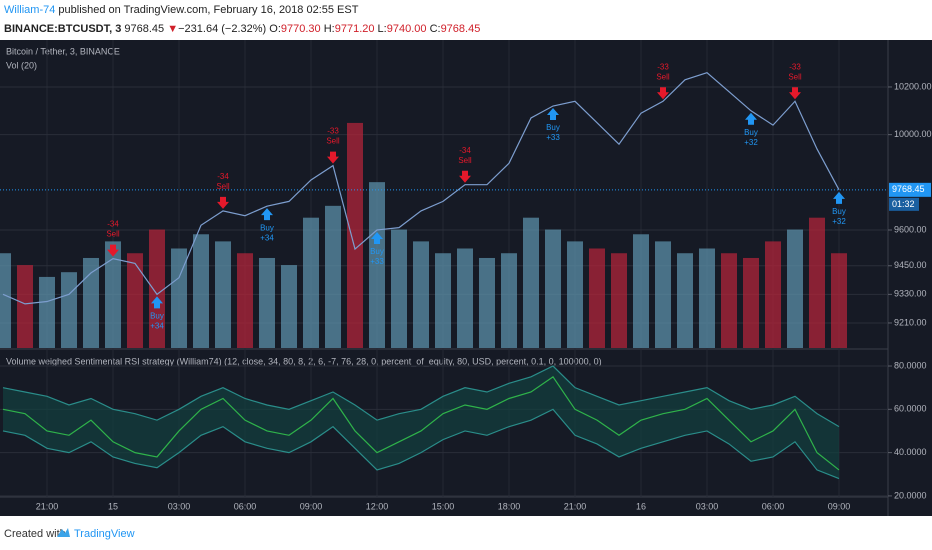 Image resolution: width=932 pixels, height=550 pixels. Describe the element at coordinates (329, 29) in the screenshot. I see `high-label: H:` at that location.